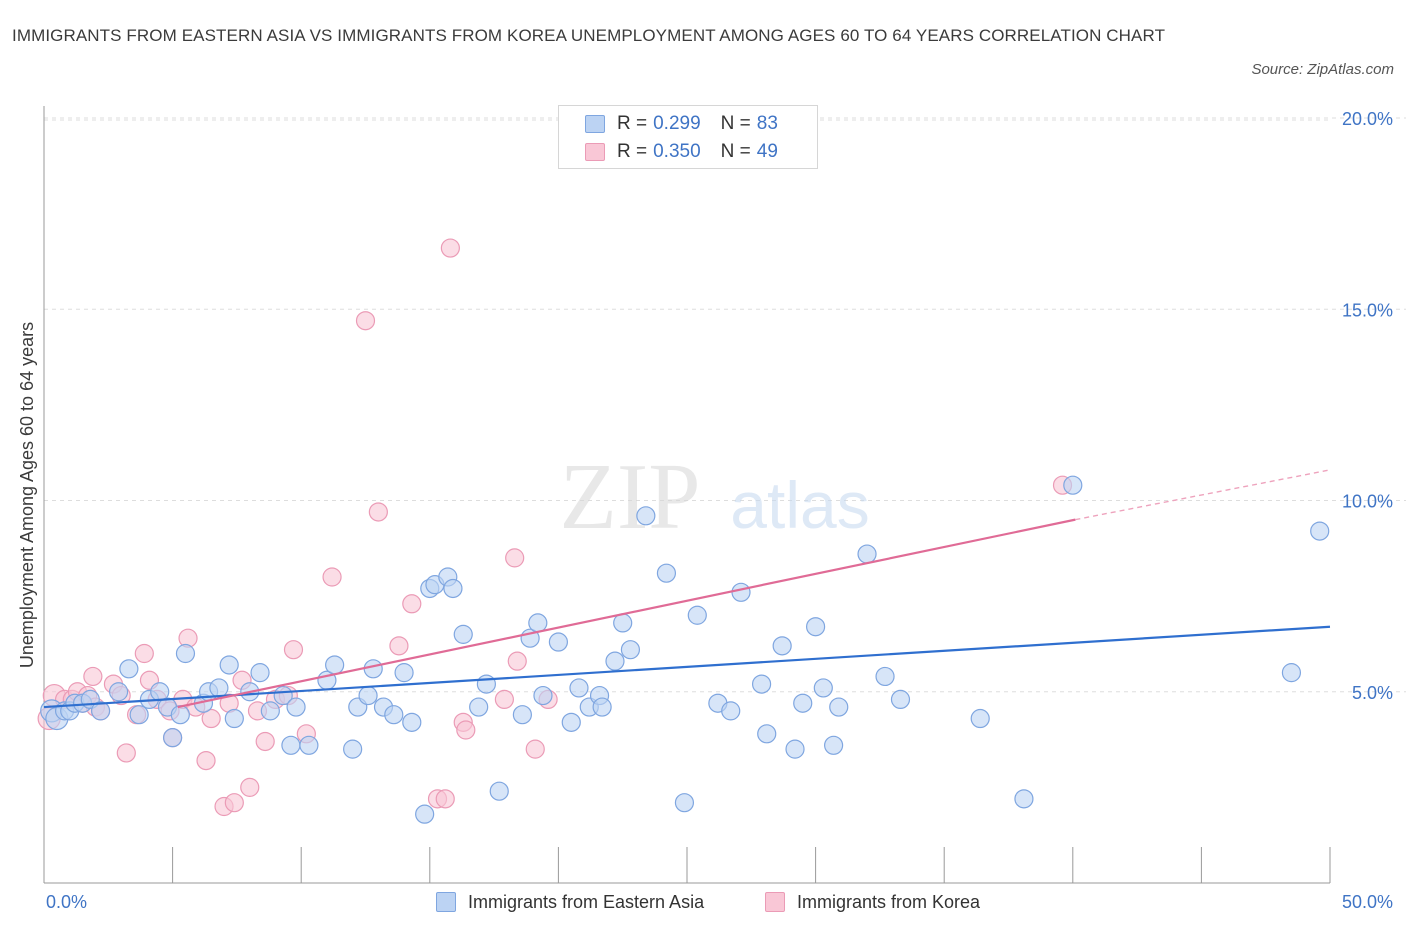 The image size is (1406, 930). Describe the element at coordinates (715, 497) in the screenshot. I see `watermark: ZIP atlas` at that location.